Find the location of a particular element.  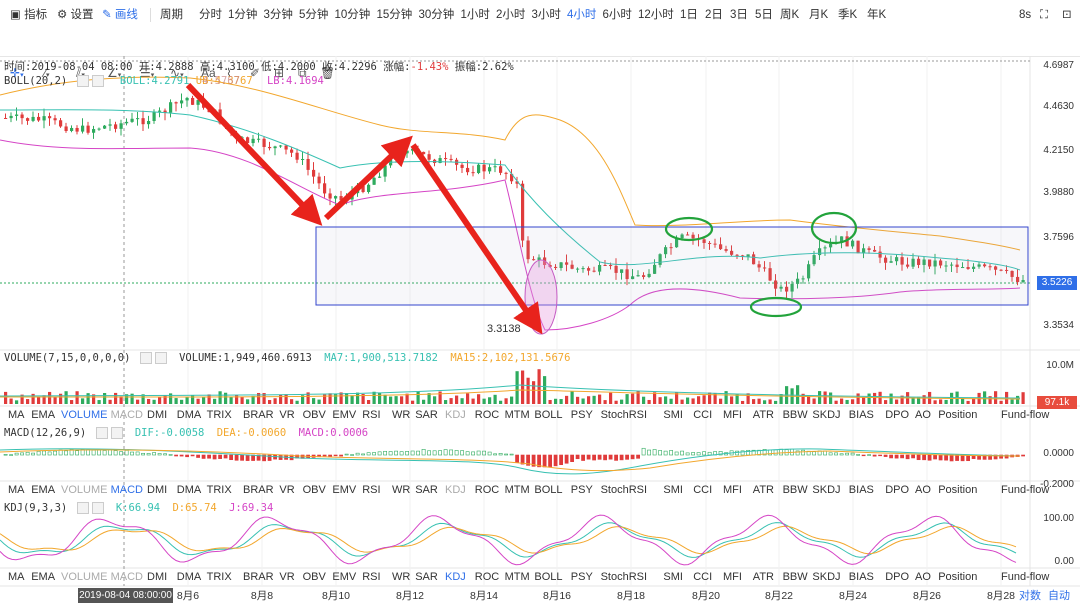

indicator-mtm: MTM is located at coordinates (517, 490).